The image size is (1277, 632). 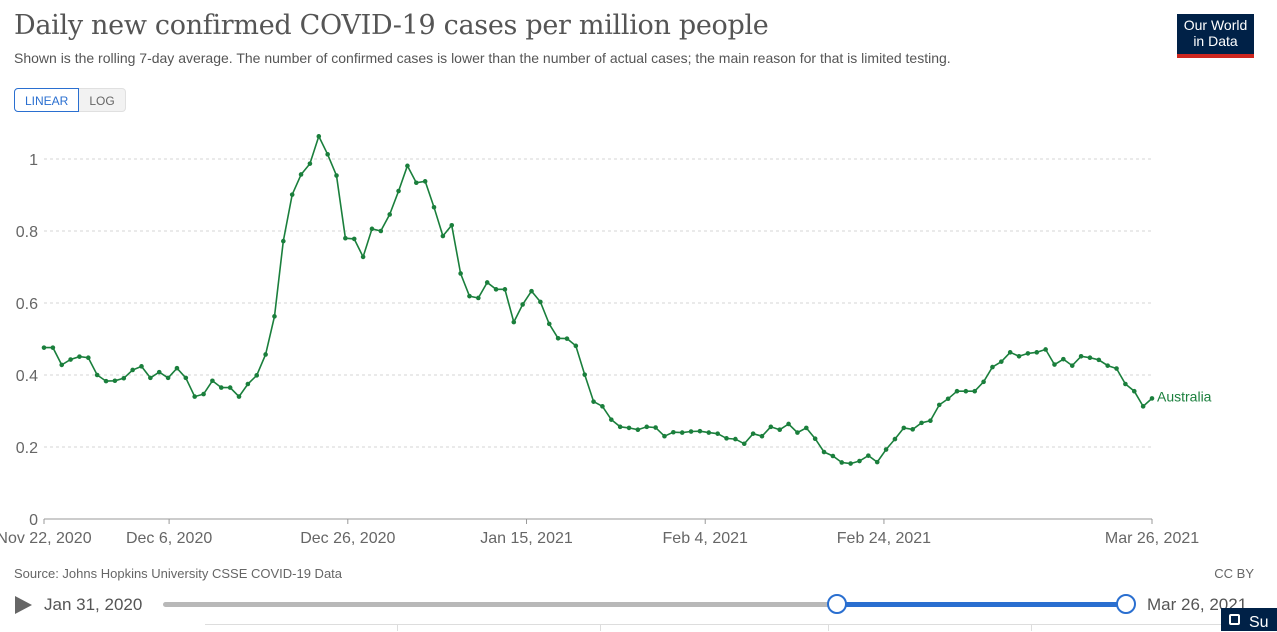 I want to click on subscribe-button: Su, so click(x=1249, y=619).